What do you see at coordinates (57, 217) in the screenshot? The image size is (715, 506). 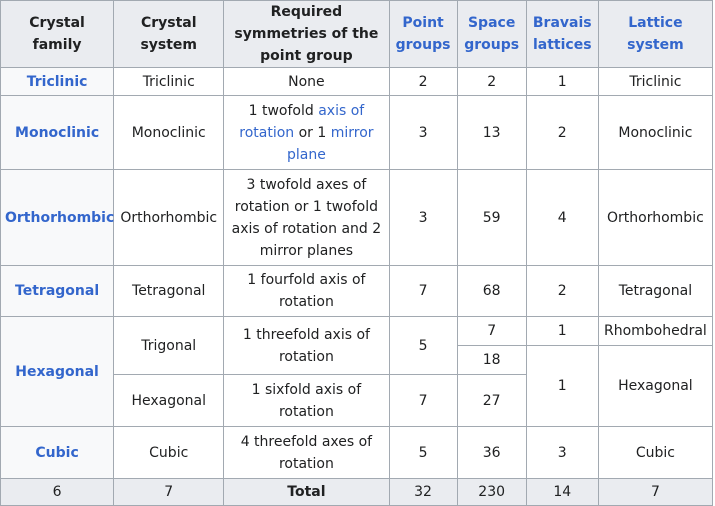 I see `family-orthorhombic-link: Orthorhombic` at bounding box center [57, 217].